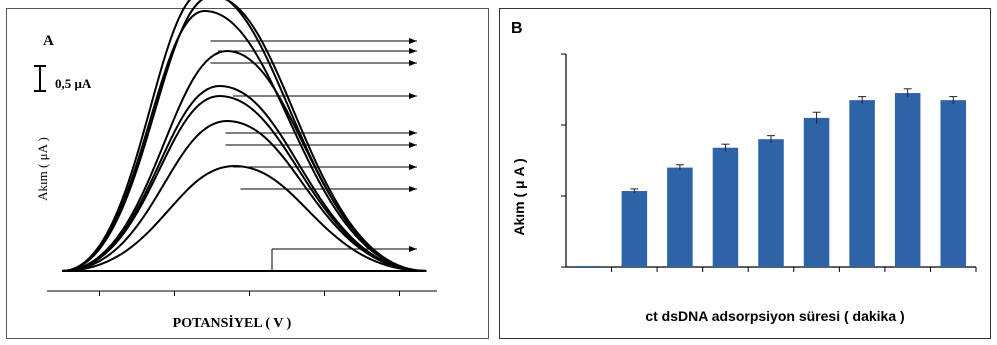 This screenshot has height=345, width=997. I want to click on panel-b-label: B, so click(517, 28).